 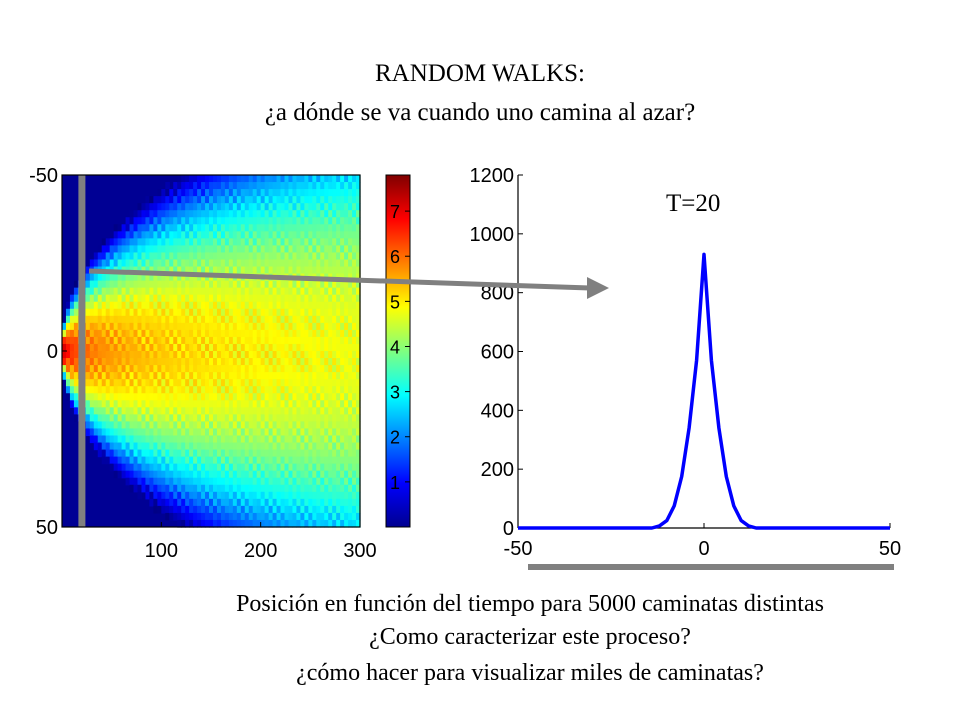 I want to click on line-ytick-label: 200, so click(x=497, y=470).